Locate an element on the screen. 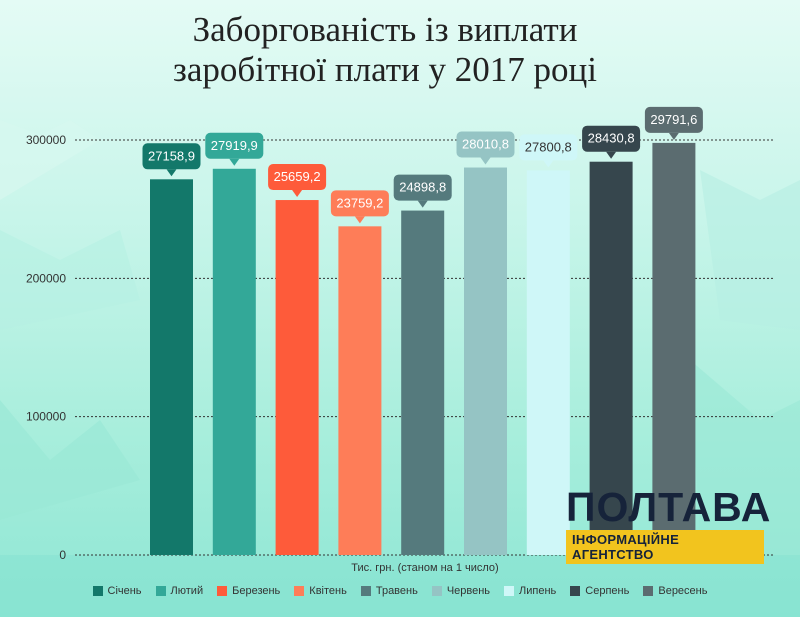 The height and width of the screenshot is (617, 800). data-label: 27158,9 is located at coordinates (171, 160).